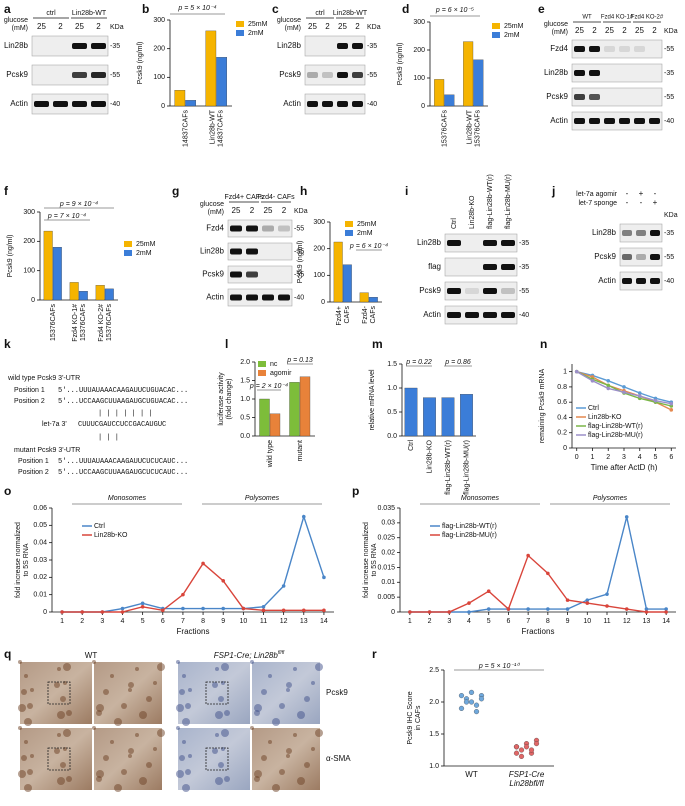 This screenshot has width=685, height=806. Describe the element at coordinates (671, 215) in the screenshot. I see `kda-label: KDa` at that location.